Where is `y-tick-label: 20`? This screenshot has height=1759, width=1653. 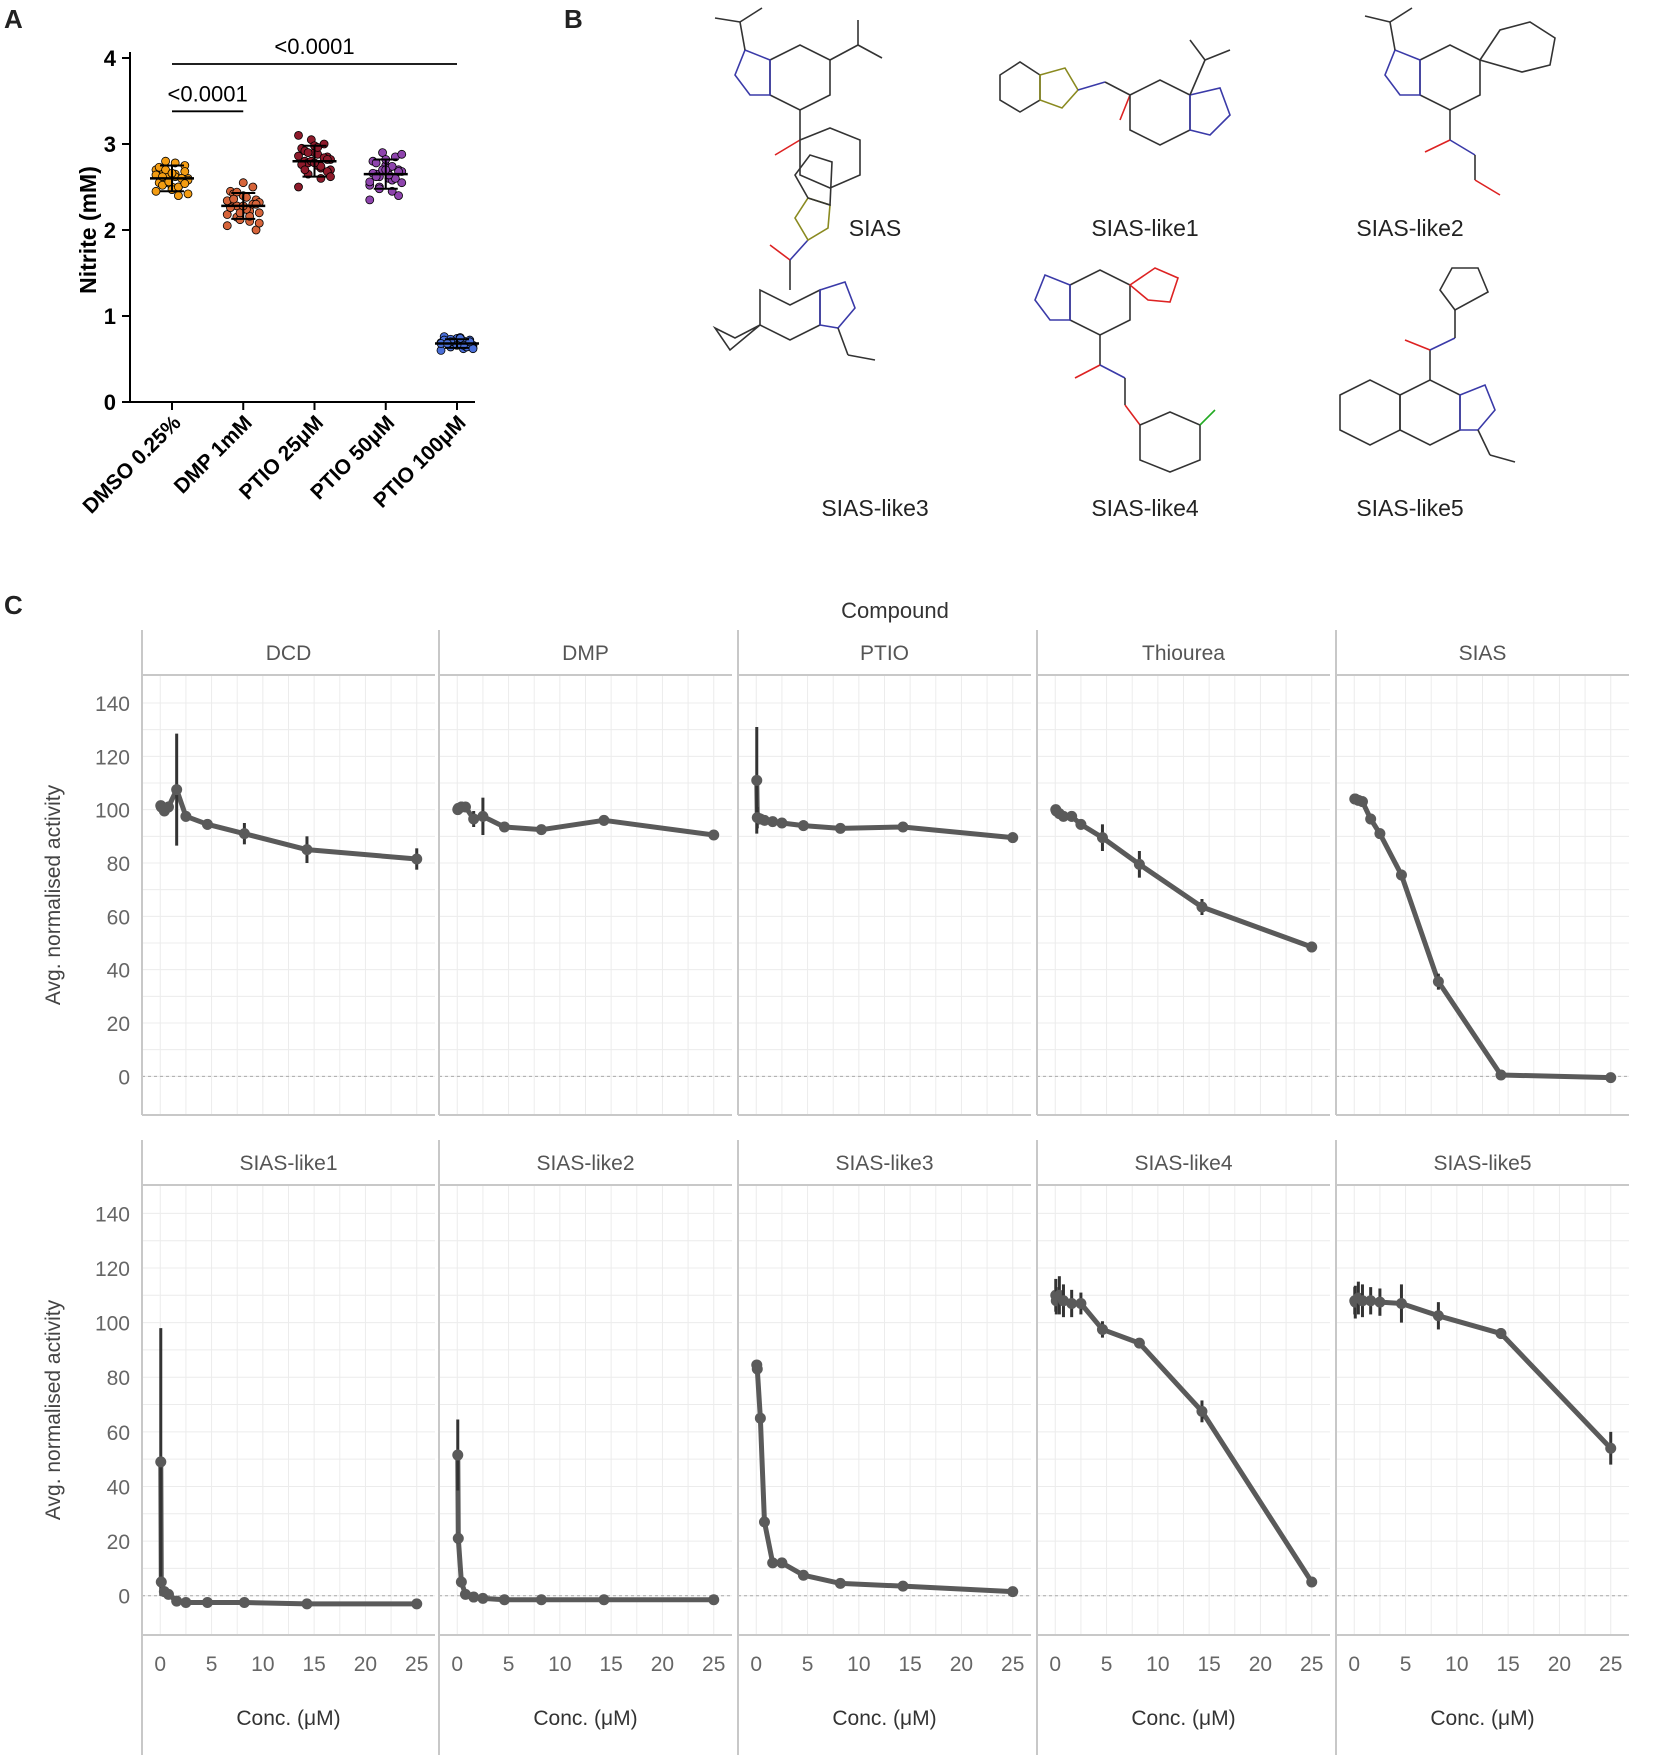
y-tick-label: 20 is located at coordinates (118, 1542).